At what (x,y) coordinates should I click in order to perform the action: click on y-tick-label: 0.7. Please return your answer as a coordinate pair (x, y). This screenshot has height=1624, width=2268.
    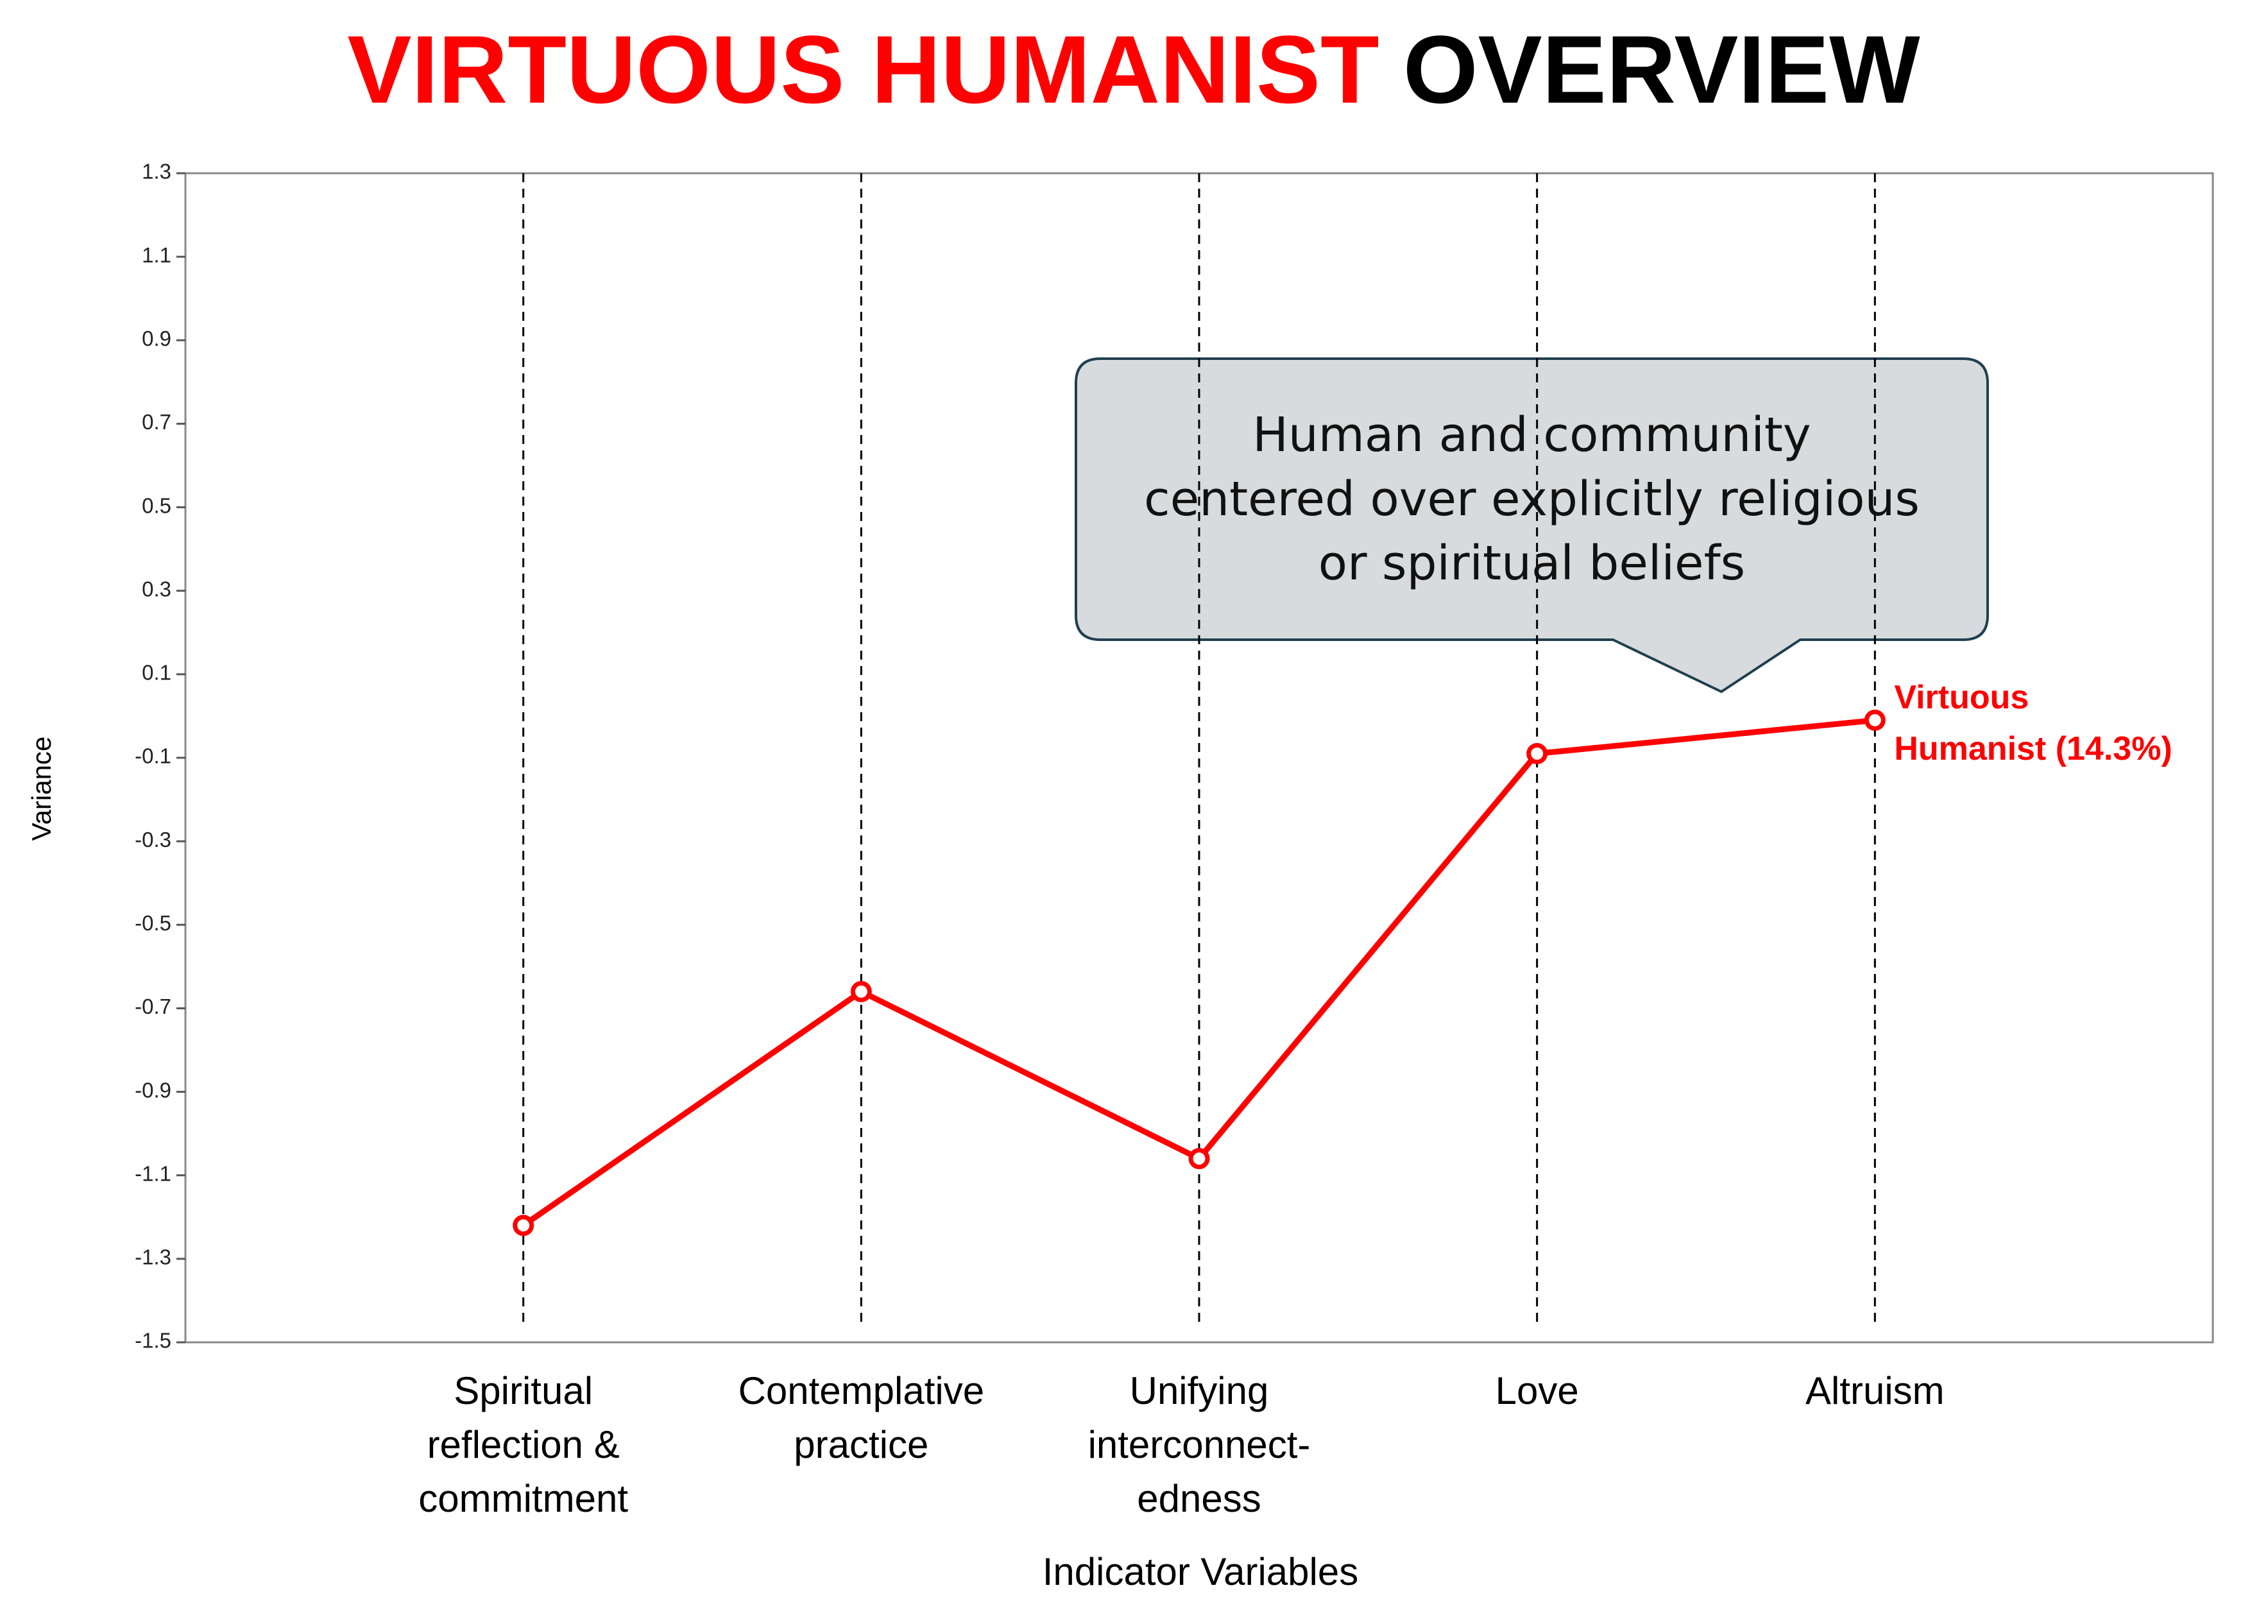
    Looking at the image, I should click on (156, 422).